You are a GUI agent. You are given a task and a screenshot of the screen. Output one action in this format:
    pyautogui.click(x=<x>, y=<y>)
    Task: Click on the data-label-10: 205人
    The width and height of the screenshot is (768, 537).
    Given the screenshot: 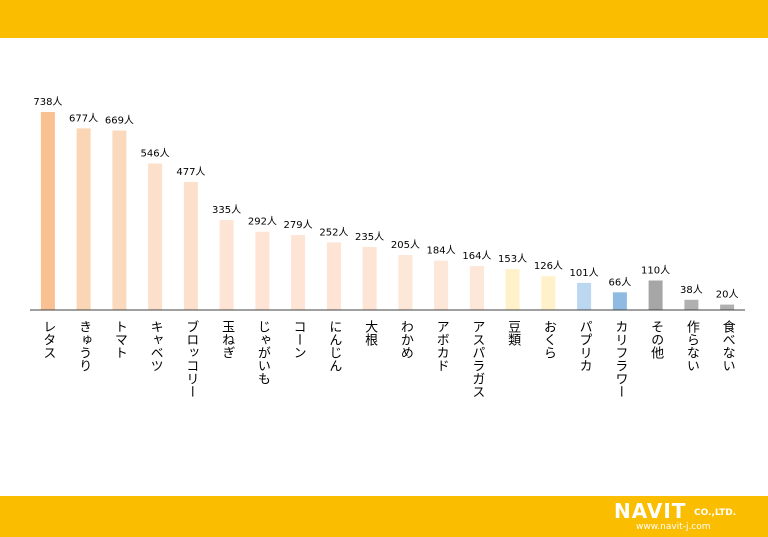 What is the action you would take?
    pyautogui.click(x=405, y=245)
    